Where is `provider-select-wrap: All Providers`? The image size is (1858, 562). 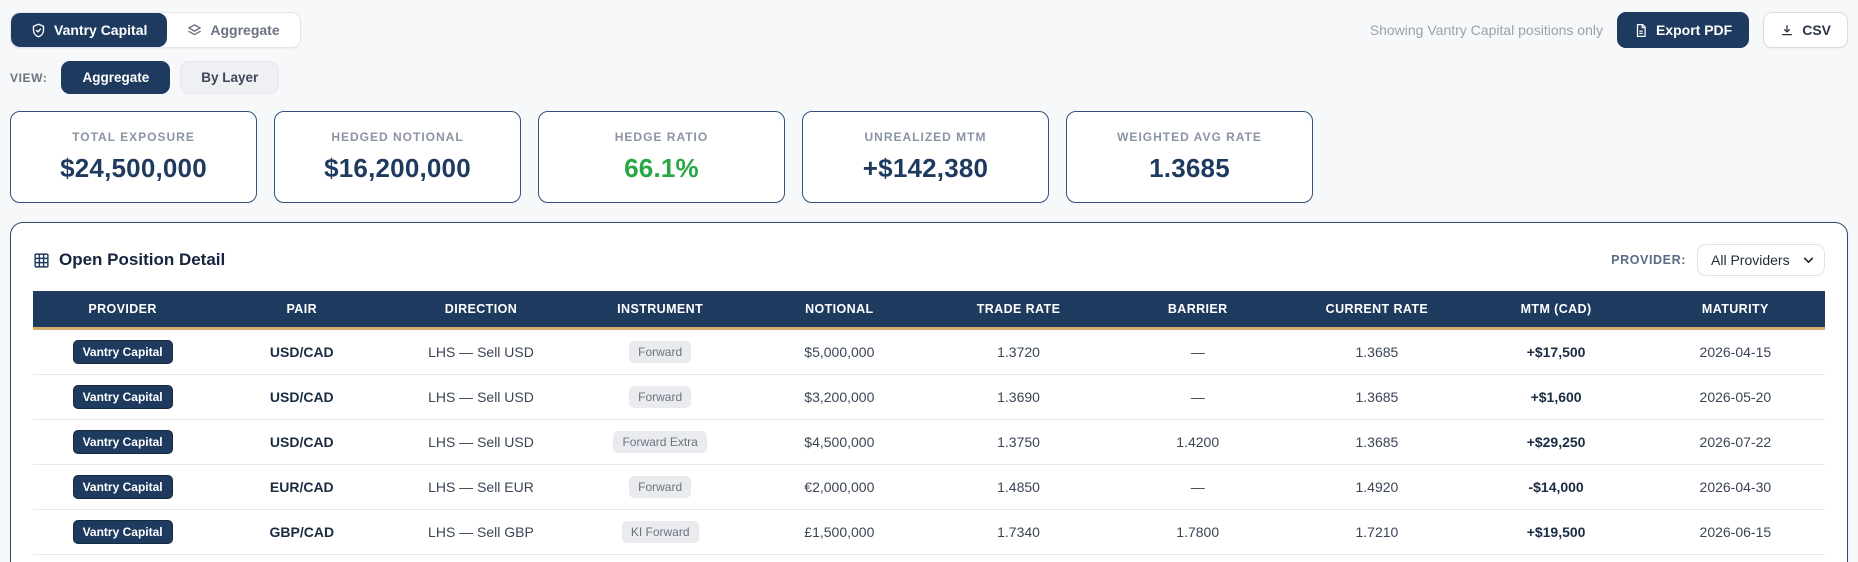 provider-select-wrap: All Providers is located at coordinates (1761, 260).